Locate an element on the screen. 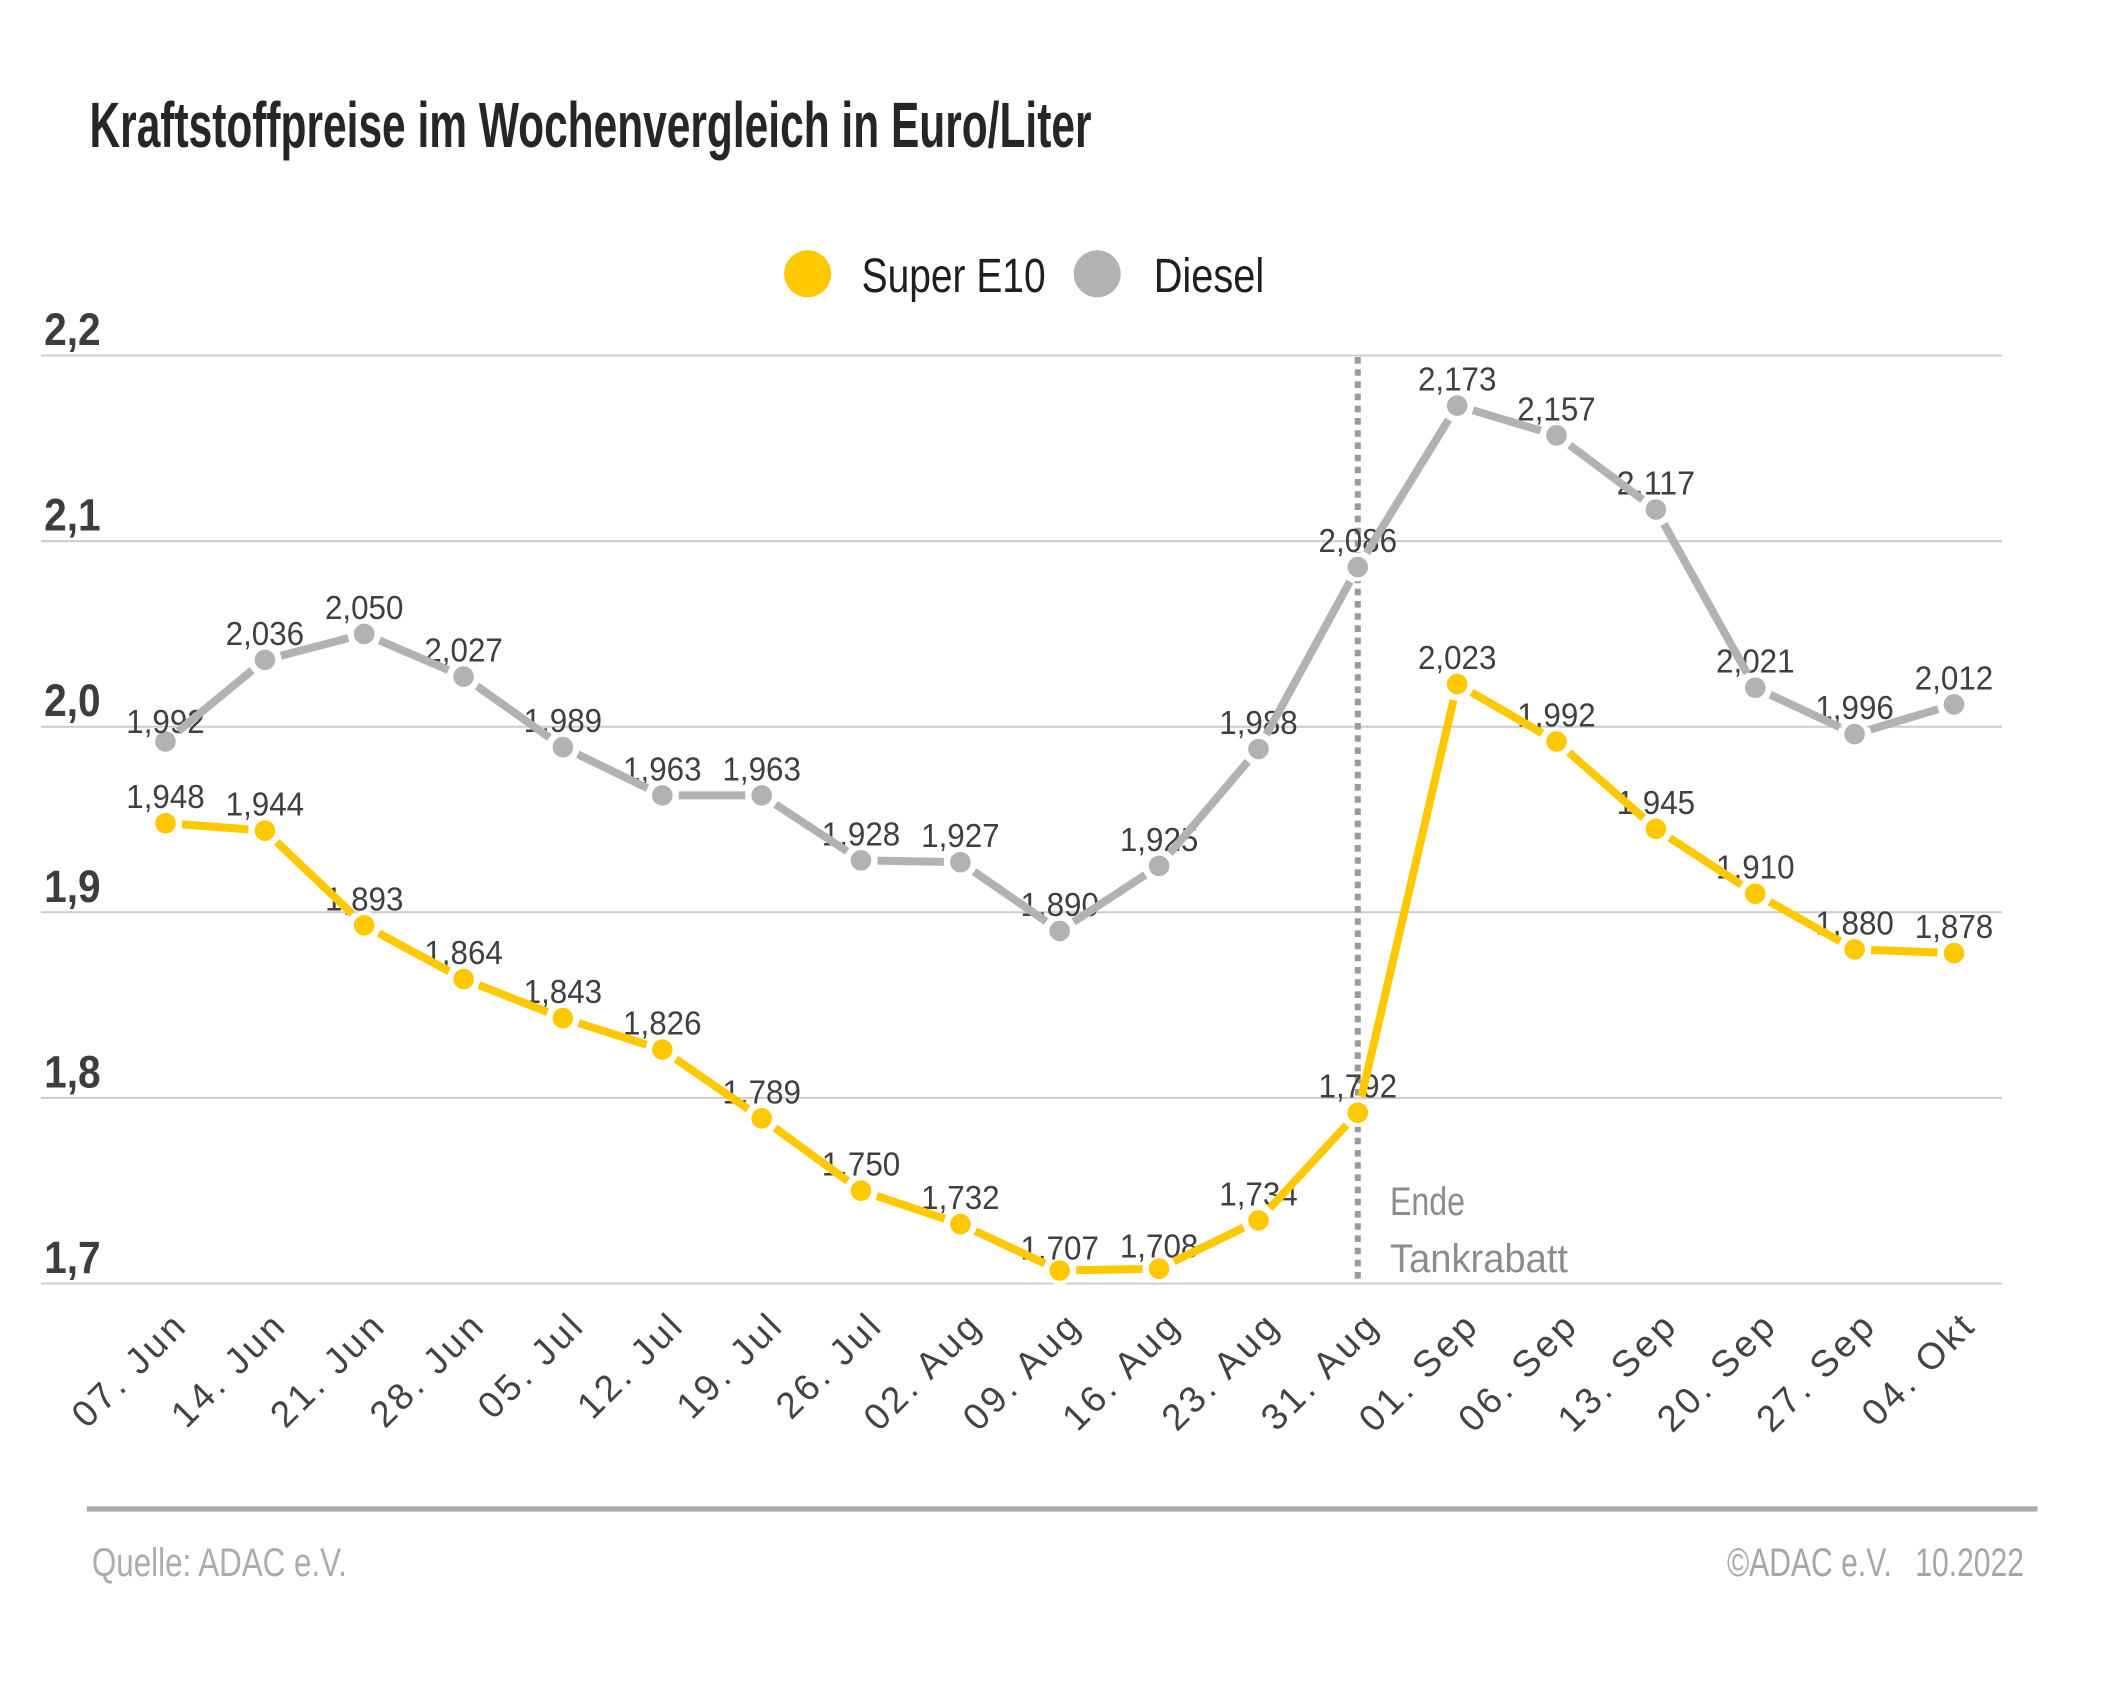  svg-text: 2,036 is located at coordinates (265, 633).